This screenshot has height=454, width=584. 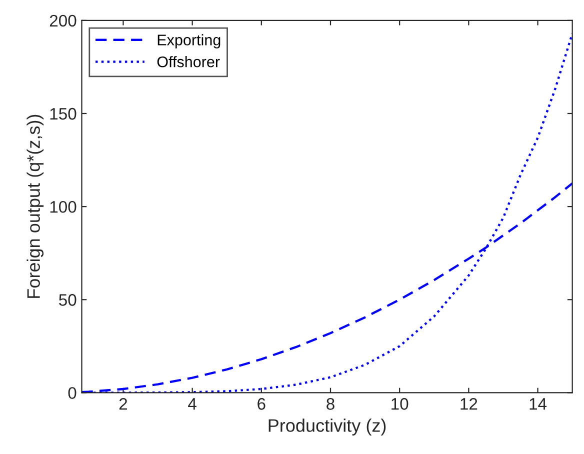 What do you see at coordinates (400, 404) in the screenshot?
I see `x-tick-label: 10` at bounding box center [400, 404].